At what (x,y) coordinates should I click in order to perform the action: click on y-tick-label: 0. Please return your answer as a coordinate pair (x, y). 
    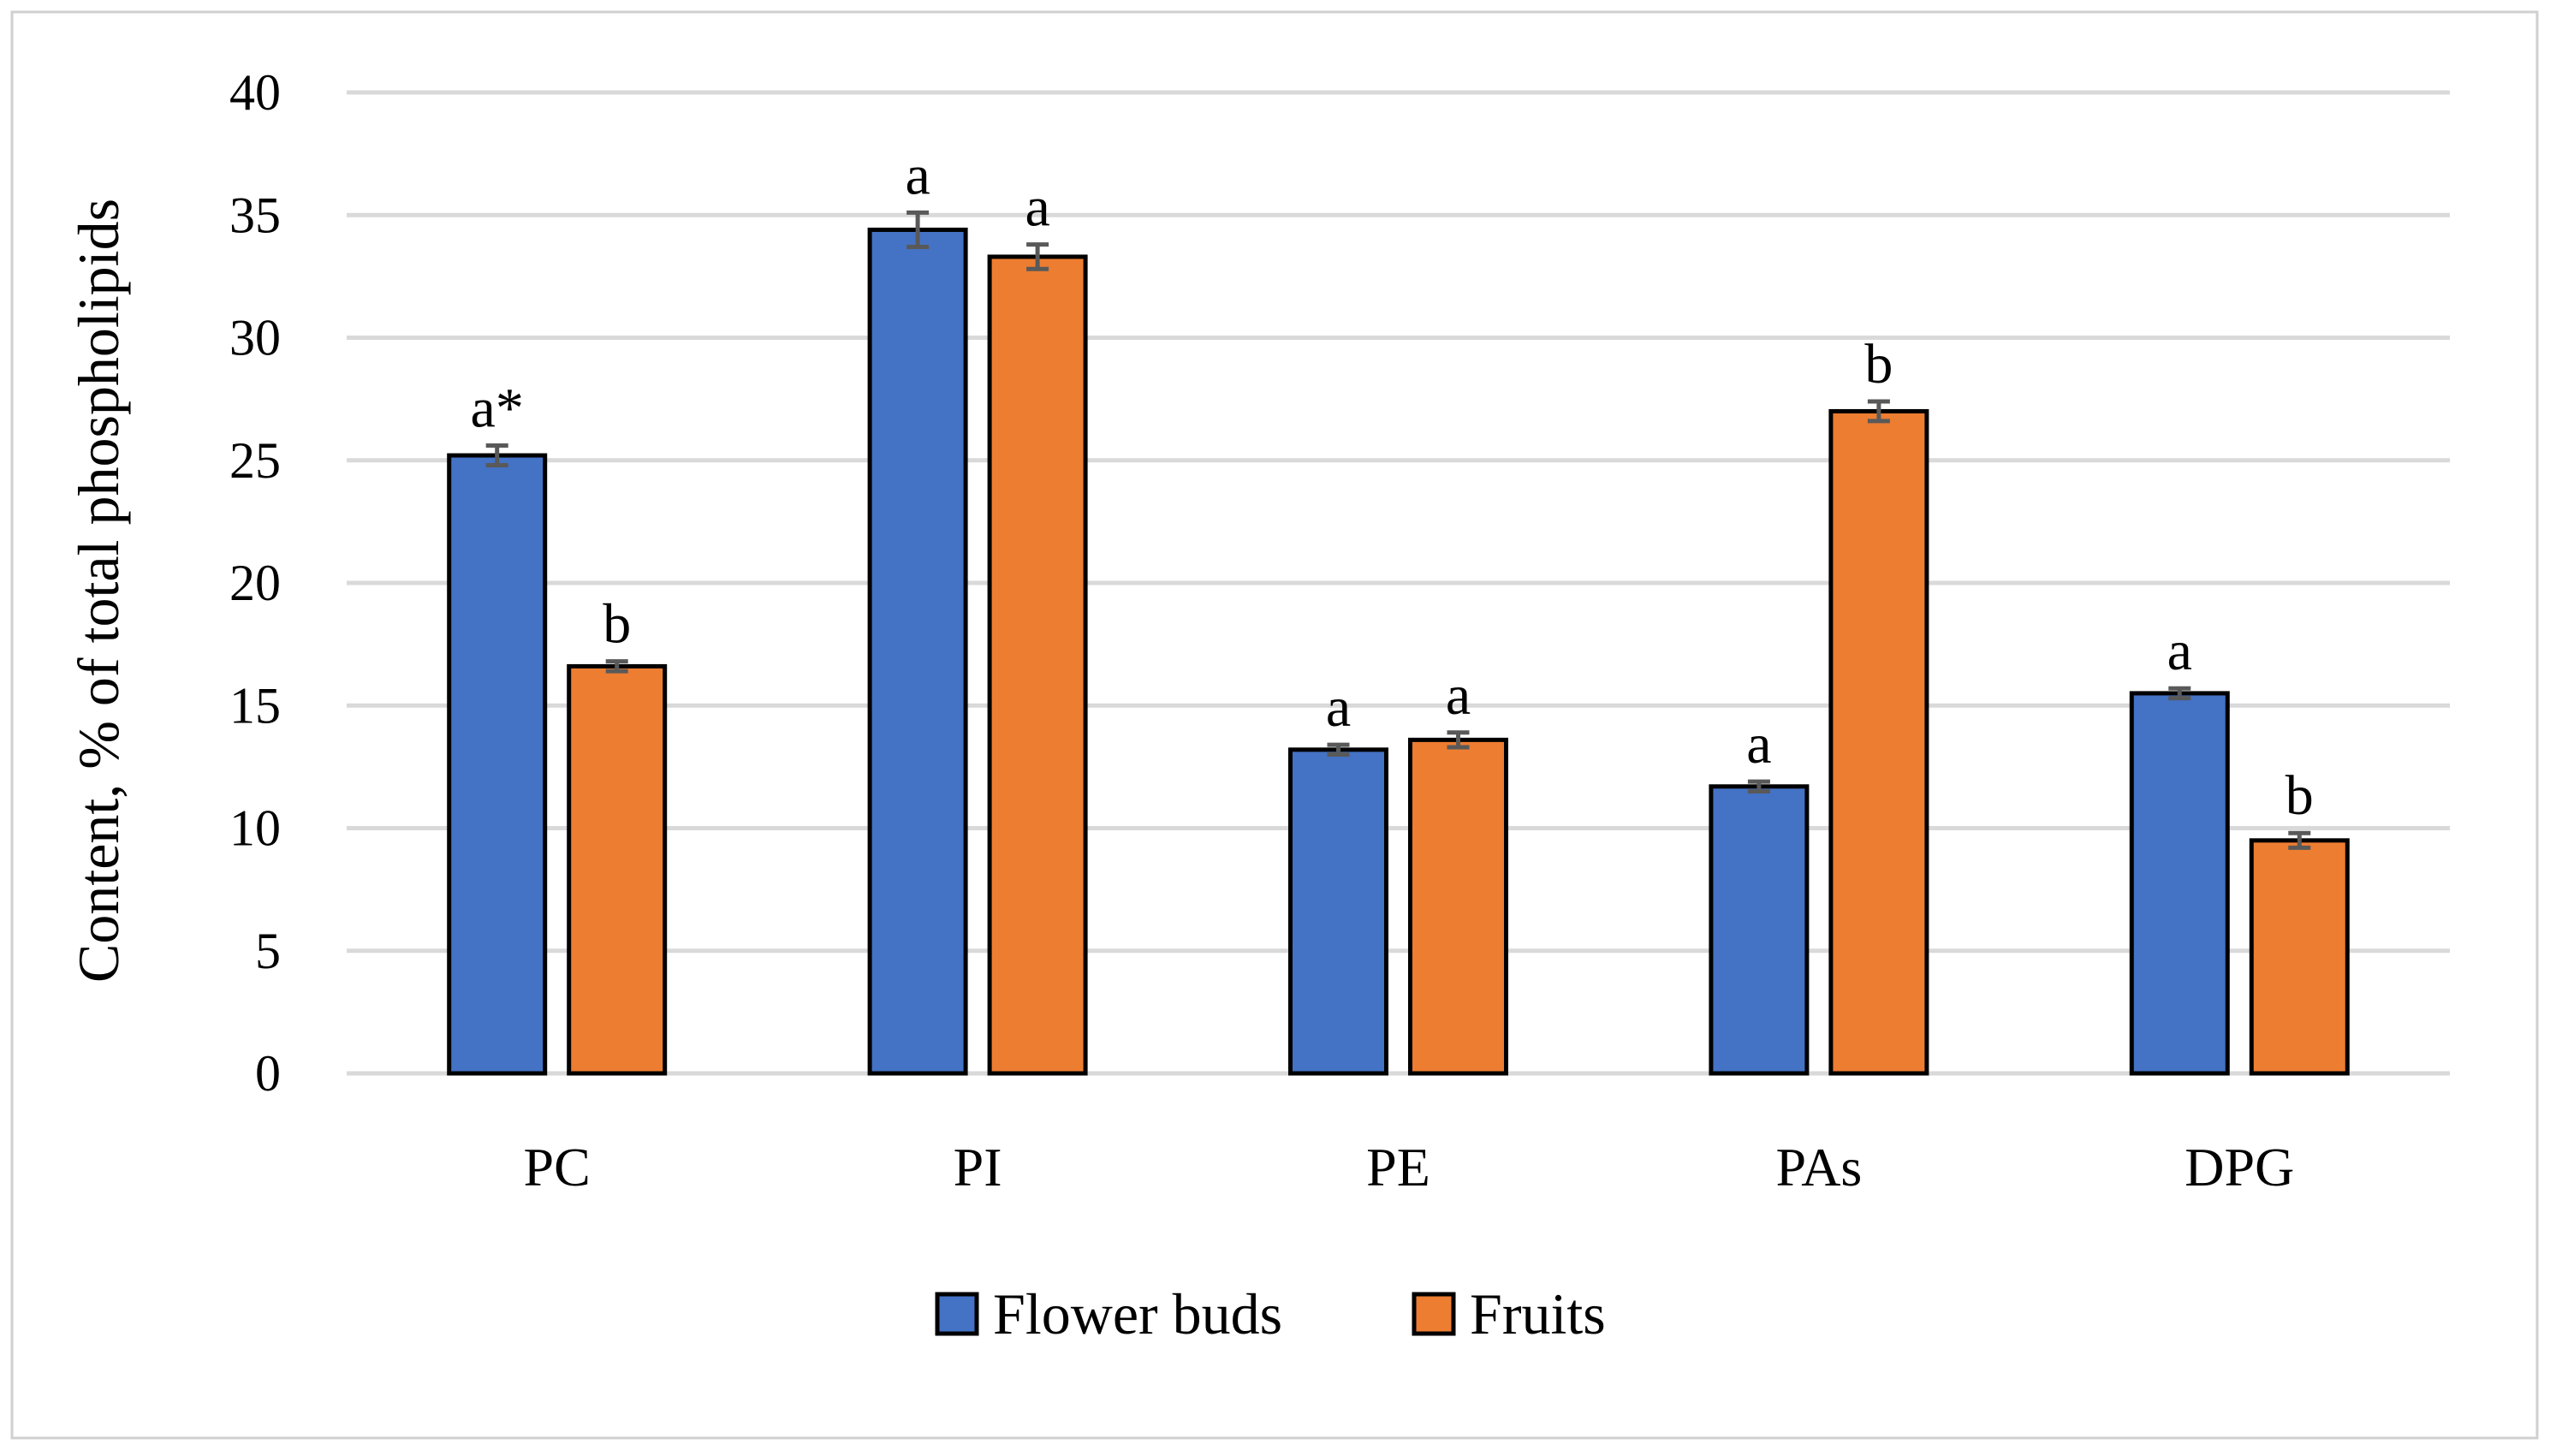
    Looking at the image, I should click on (268, 1073).